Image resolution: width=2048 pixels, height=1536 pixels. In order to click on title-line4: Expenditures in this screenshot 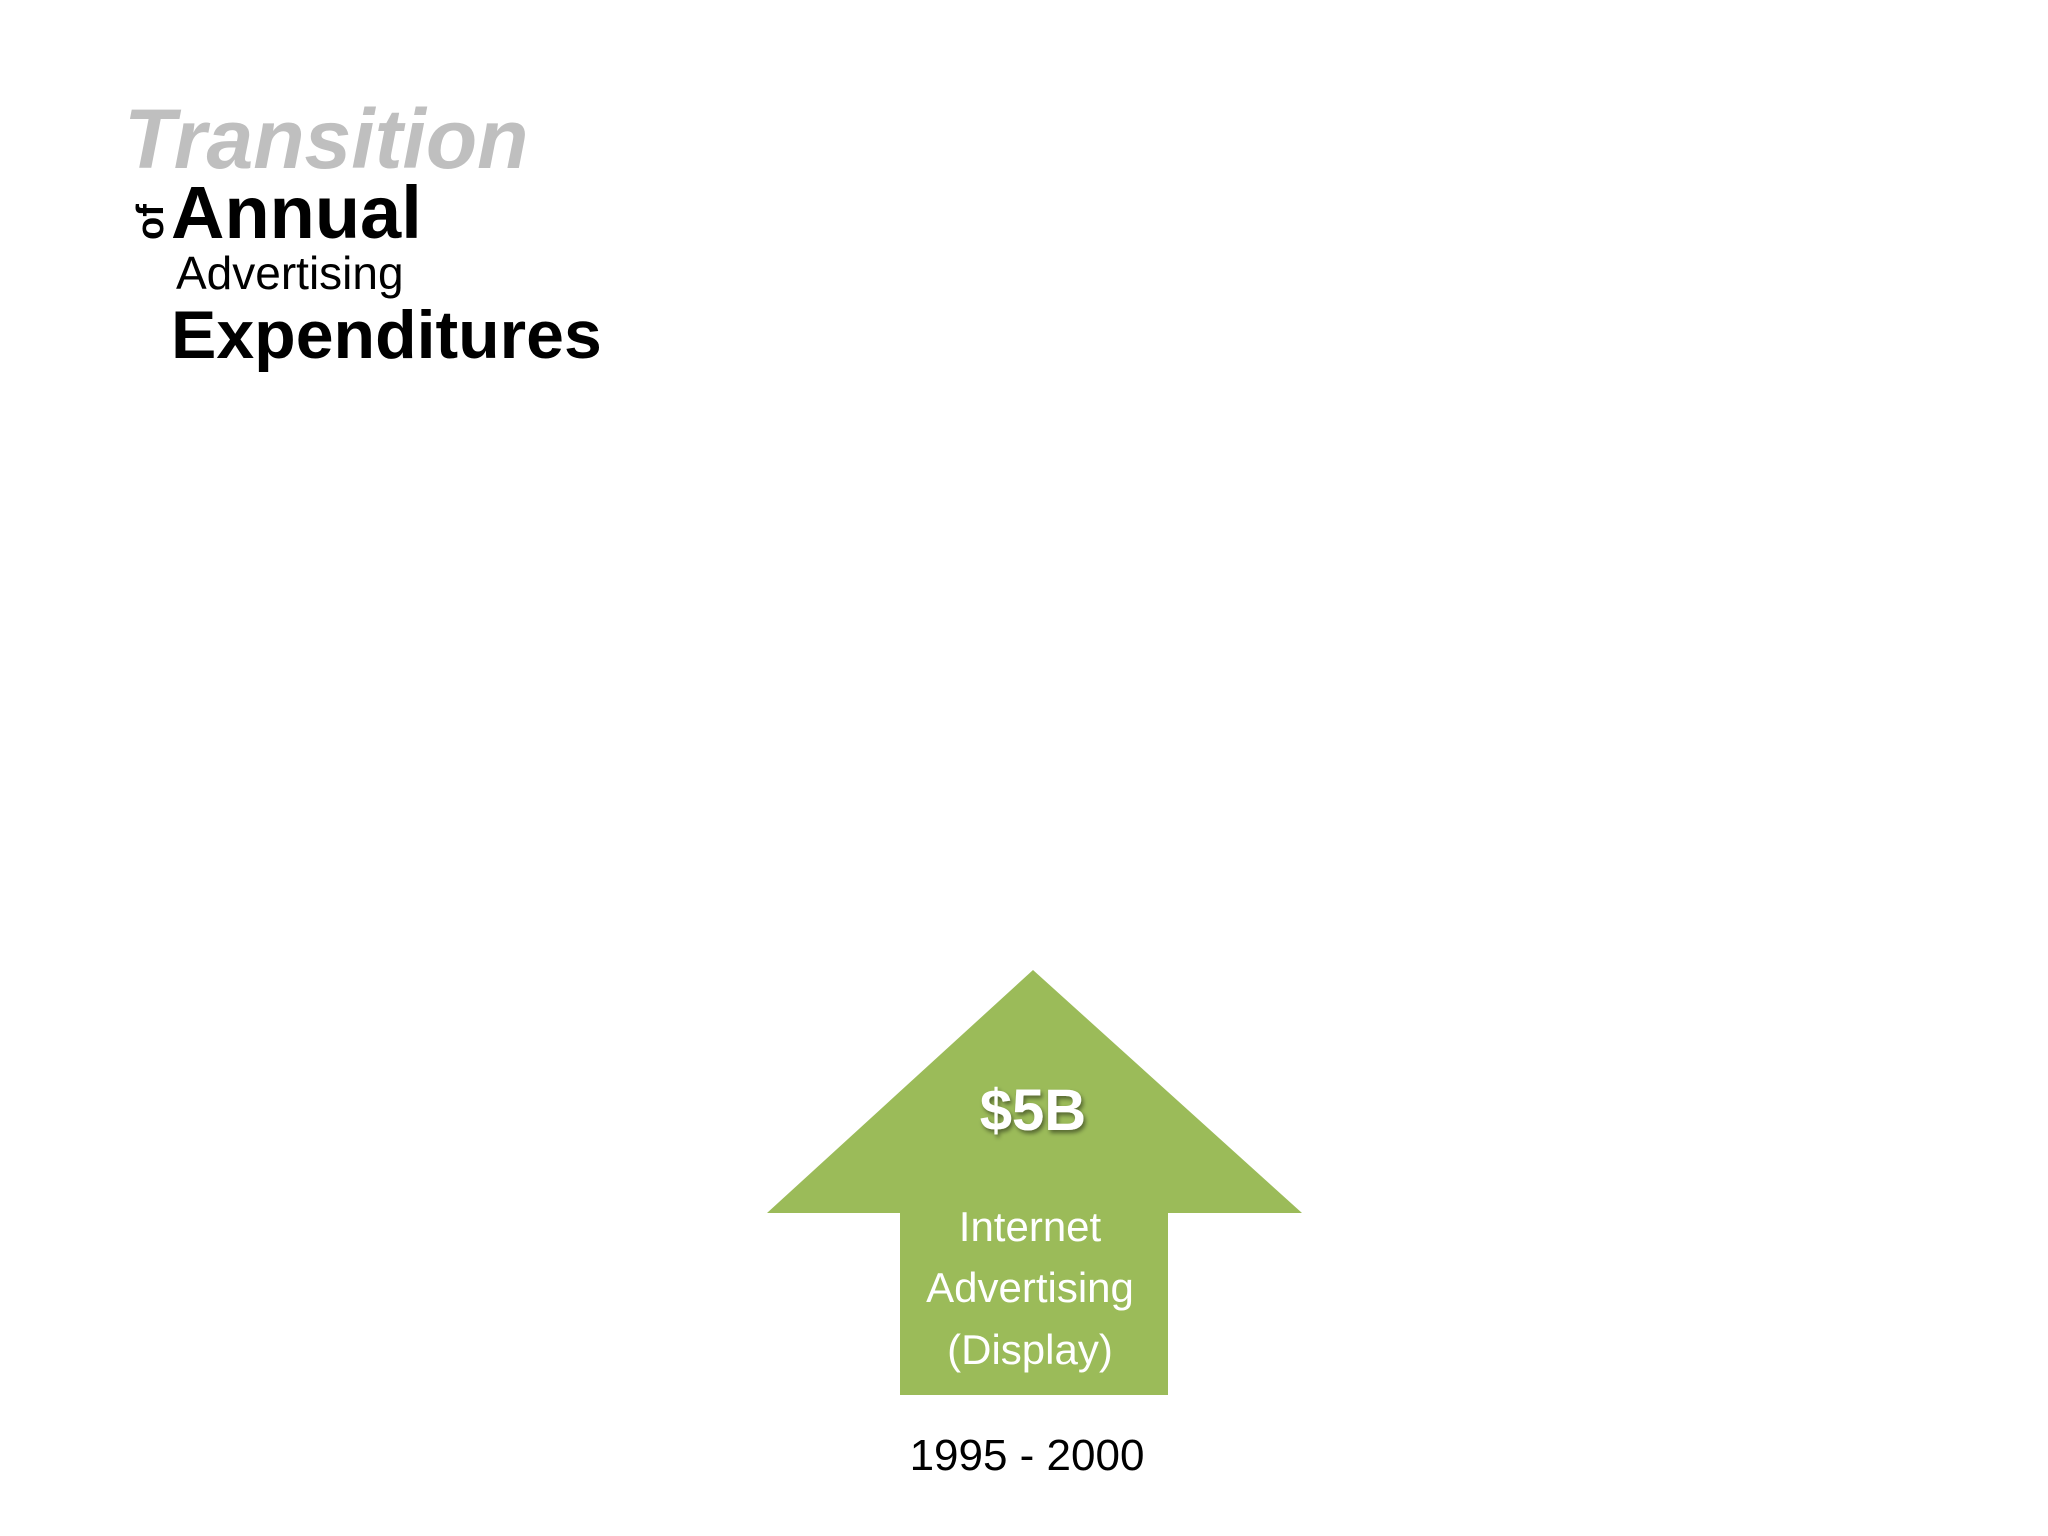, I will do `click(386, 335)`.